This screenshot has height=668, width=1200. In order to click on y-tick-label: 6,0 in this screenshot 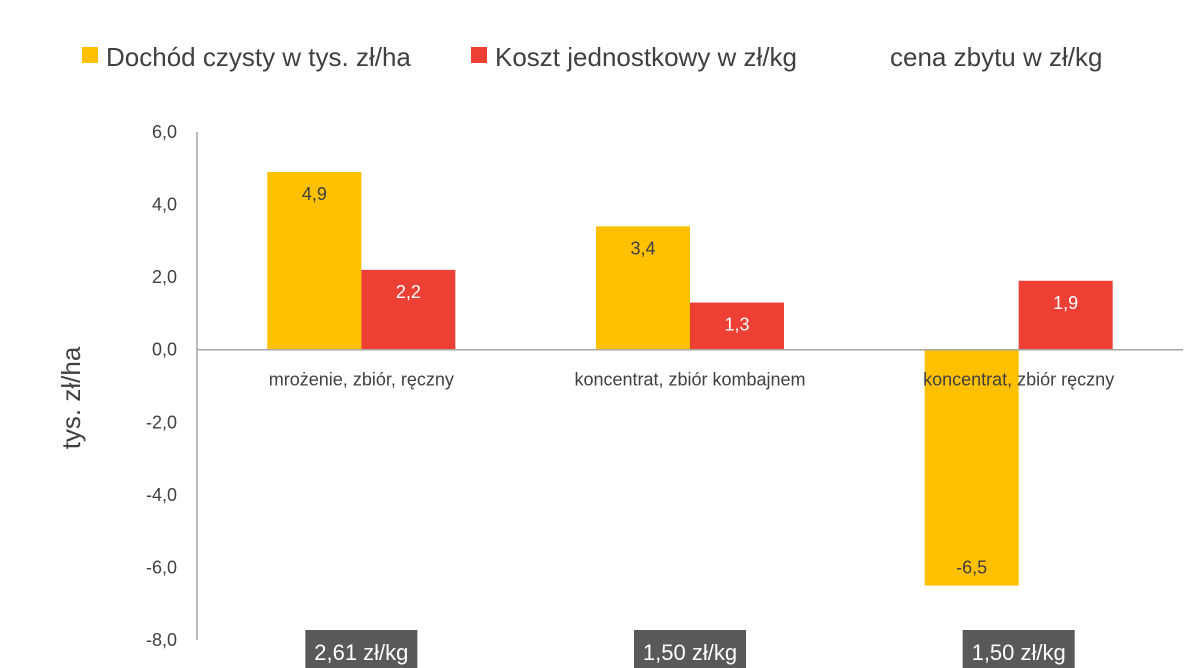, I will do `click(164, 132)`.